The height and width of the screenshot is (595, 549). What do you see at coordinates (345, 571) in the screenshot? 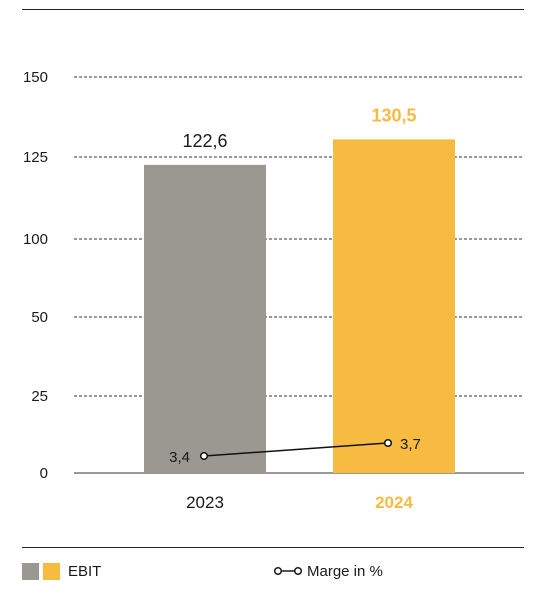
I see `legend-marge-label: Marge in %` at bounding box center [345, 571].